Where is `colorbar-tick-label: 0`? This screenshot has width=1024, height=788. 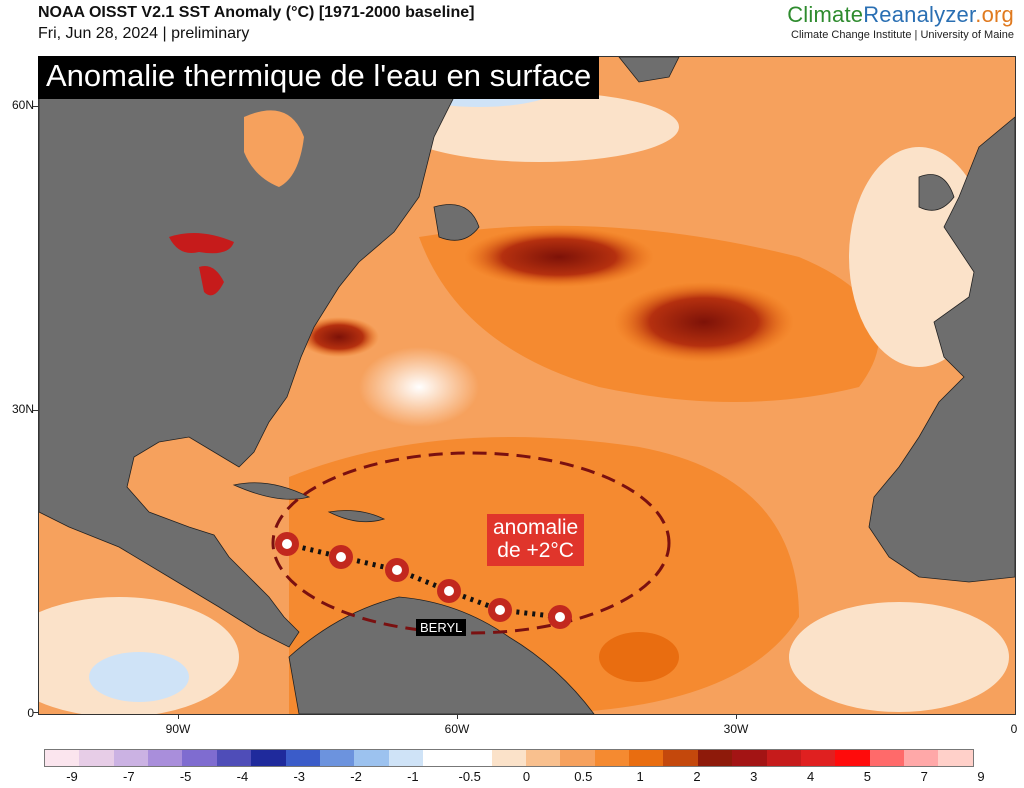 colorbar-tick-label: 0 is located at coordinates (526, 776).